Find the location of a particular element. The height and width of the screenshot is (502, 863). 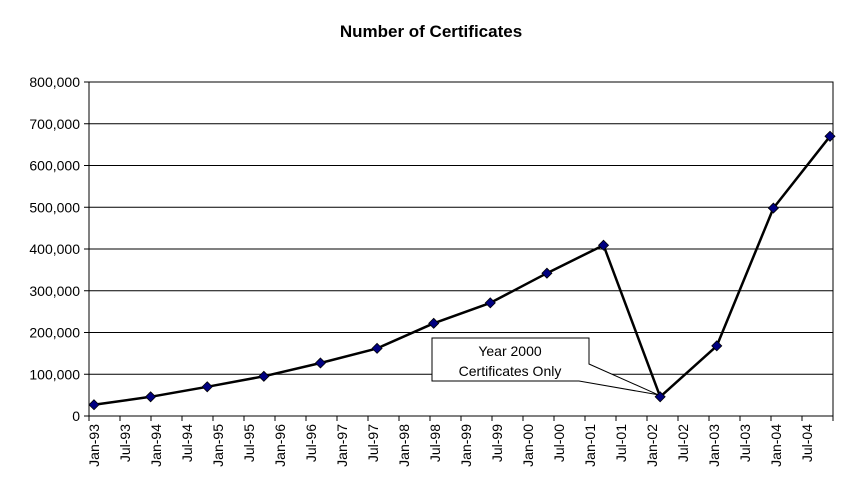

x-tick-label: Jul-03 is located at coordinates (745, 443).